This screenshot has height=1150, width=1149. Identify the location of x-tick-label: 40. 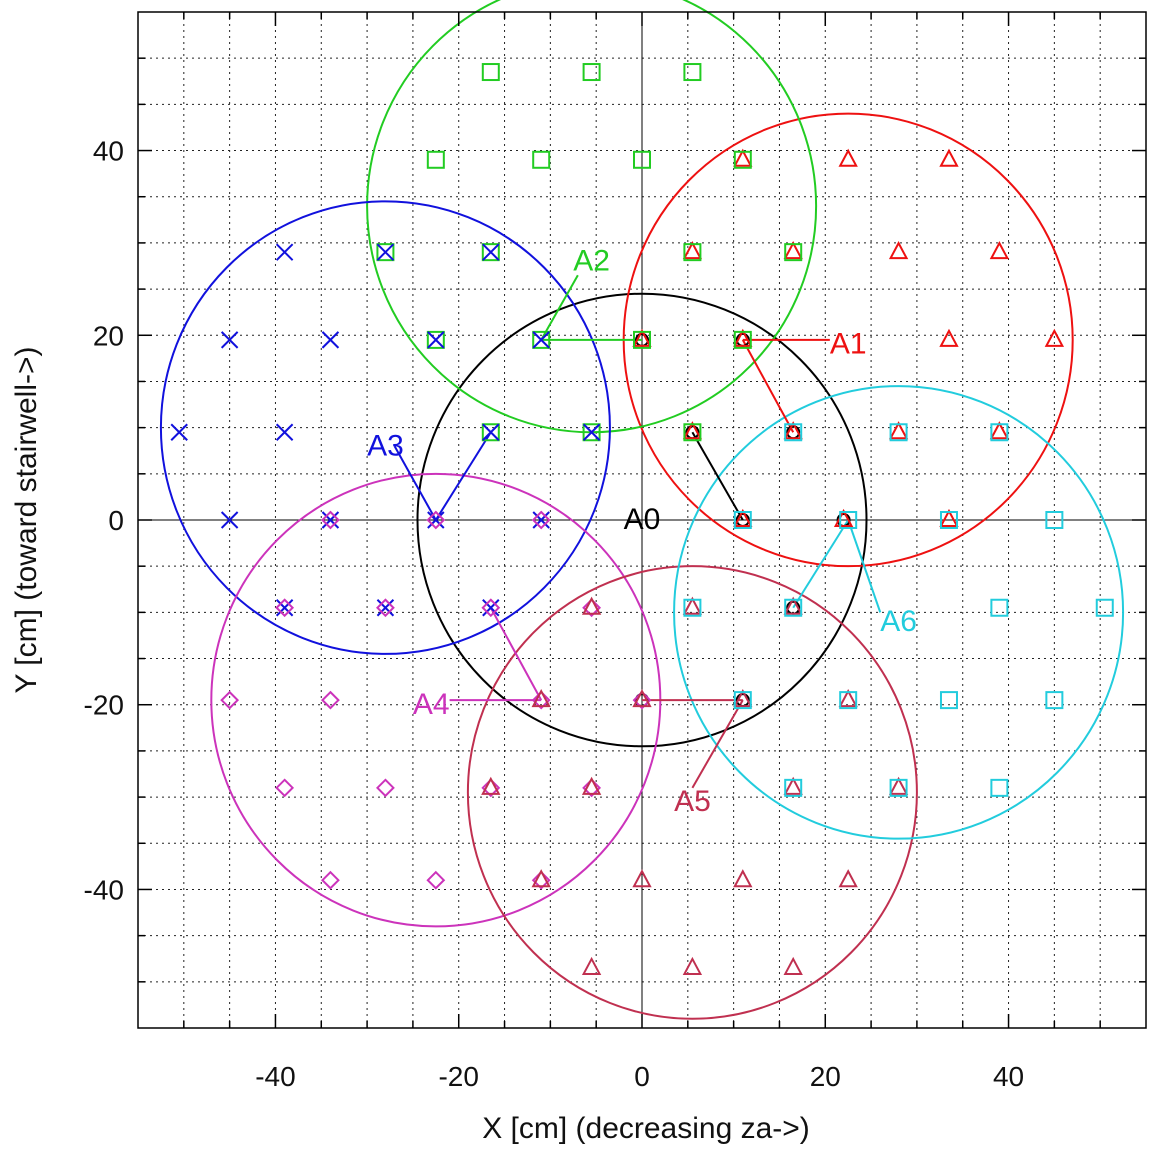
(1008, 1076).